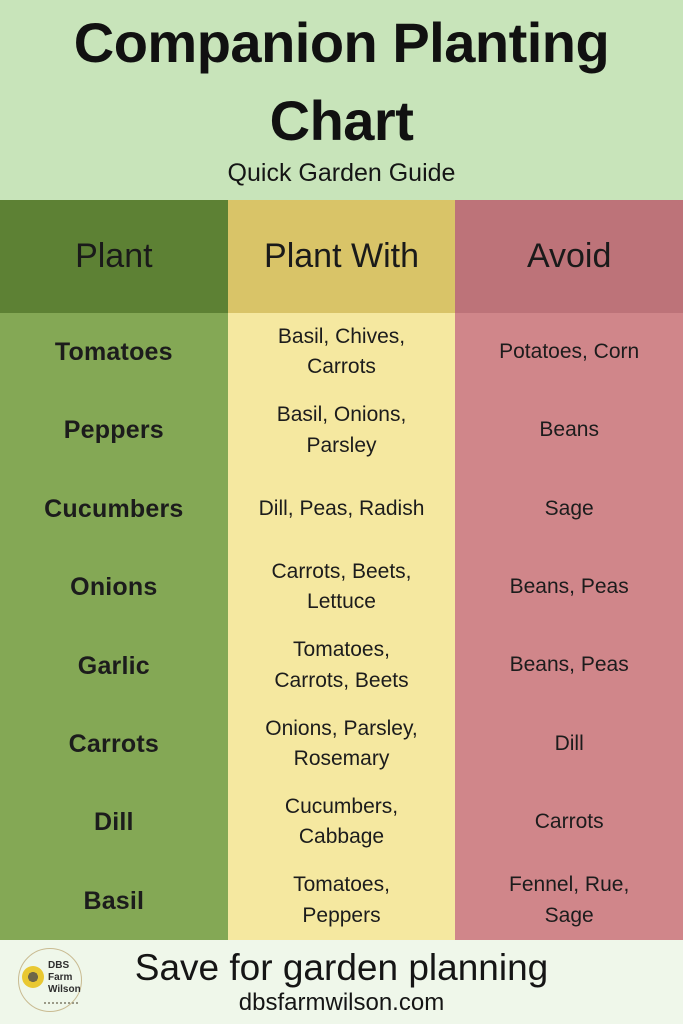 This screenshot has width=683, height=1024. I want to click on logo-text: DBS Farm Wilson, so click(64, 978).